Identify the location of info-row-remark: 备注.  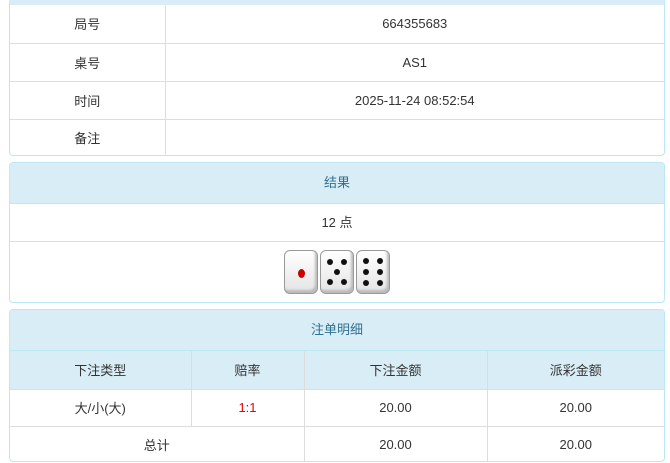
(337, 136).